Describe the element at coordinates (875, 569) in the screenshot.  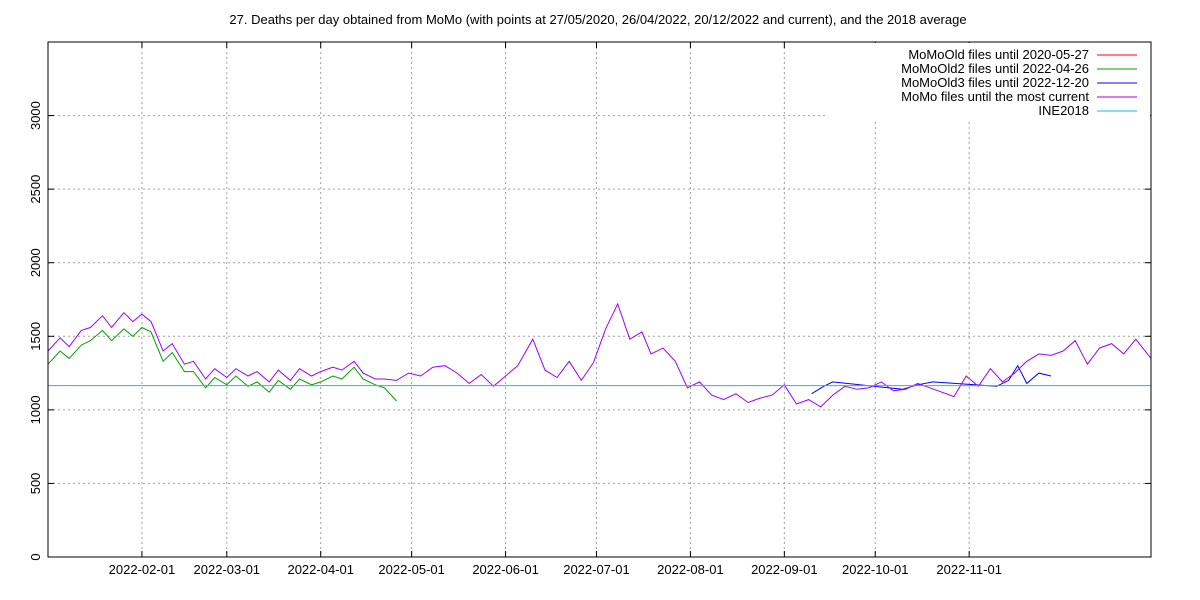
I see `x-tick-label: 2022-10-01` at that location.